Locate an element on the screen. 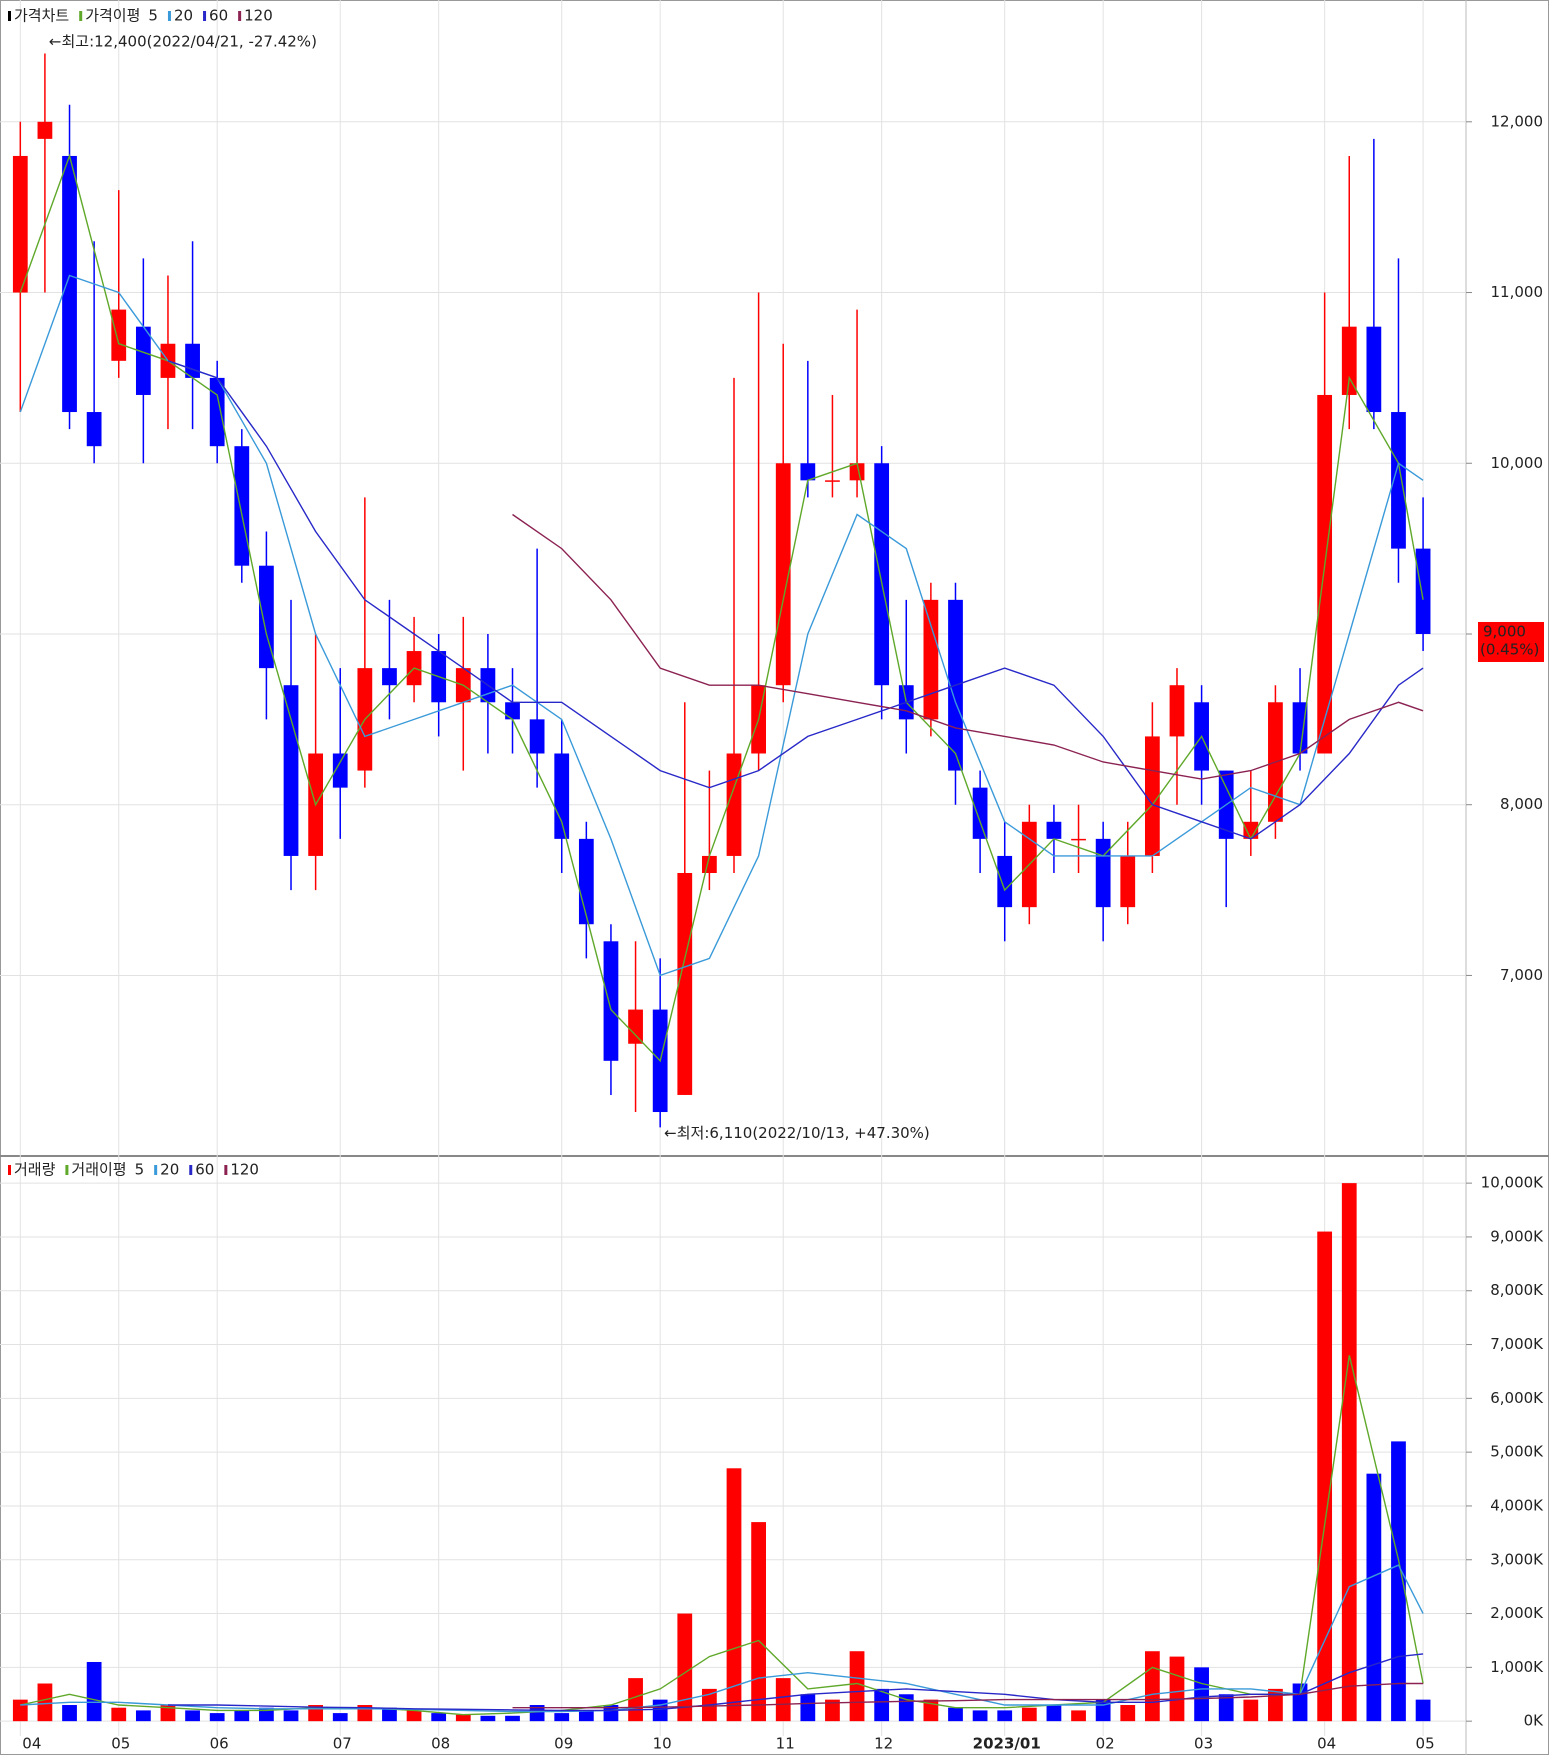 This screenshot has height=1755, width=1549. y-tick-label: 7,000K is located at coordinates (1517, 1344).